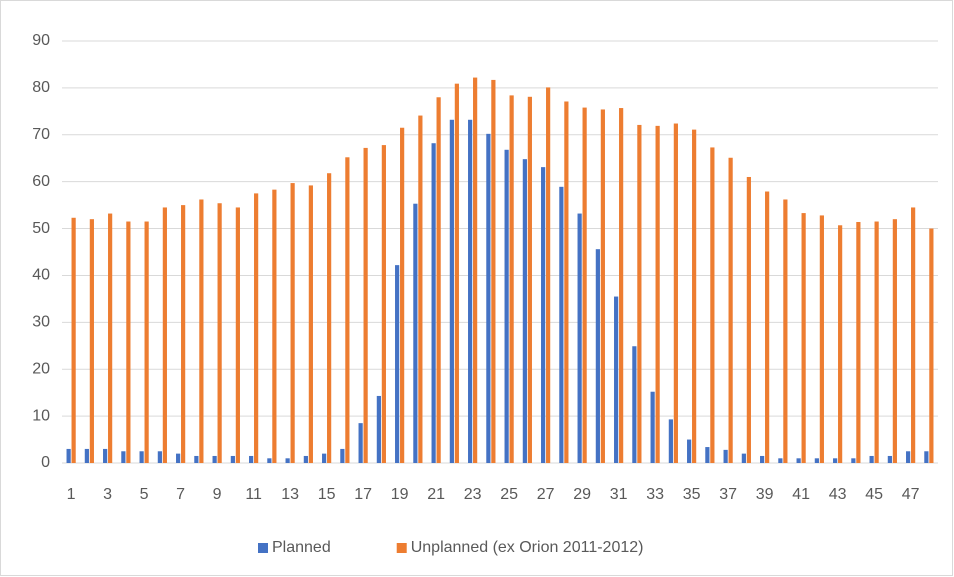  Describe the element at coordinates (41, 181) in the screenshot. I see `y-tick-label: 60` at that location.